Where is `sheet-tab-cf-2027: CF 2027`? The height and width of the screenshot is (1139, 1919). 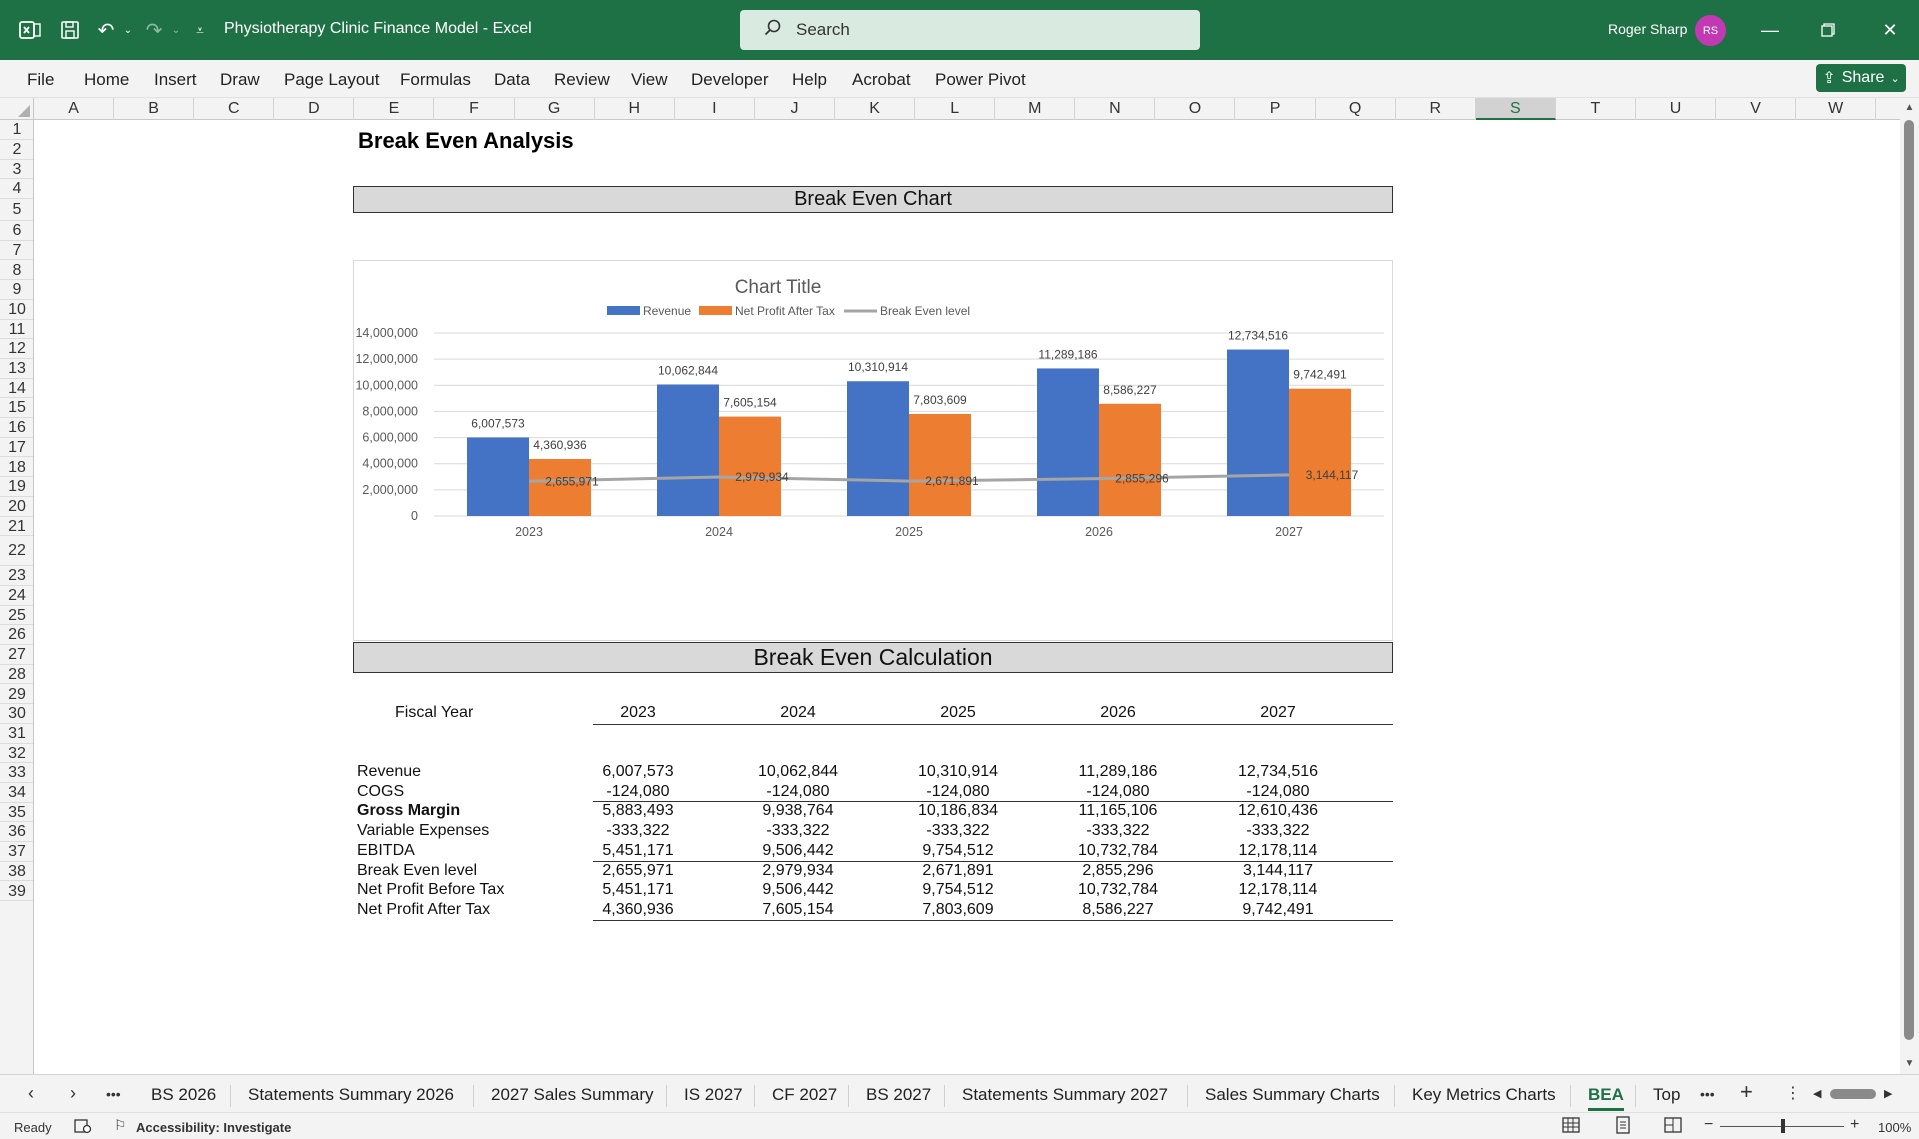
sheet-tab-cf-2027: CF 2027 is located at coordinates (805, 1094).